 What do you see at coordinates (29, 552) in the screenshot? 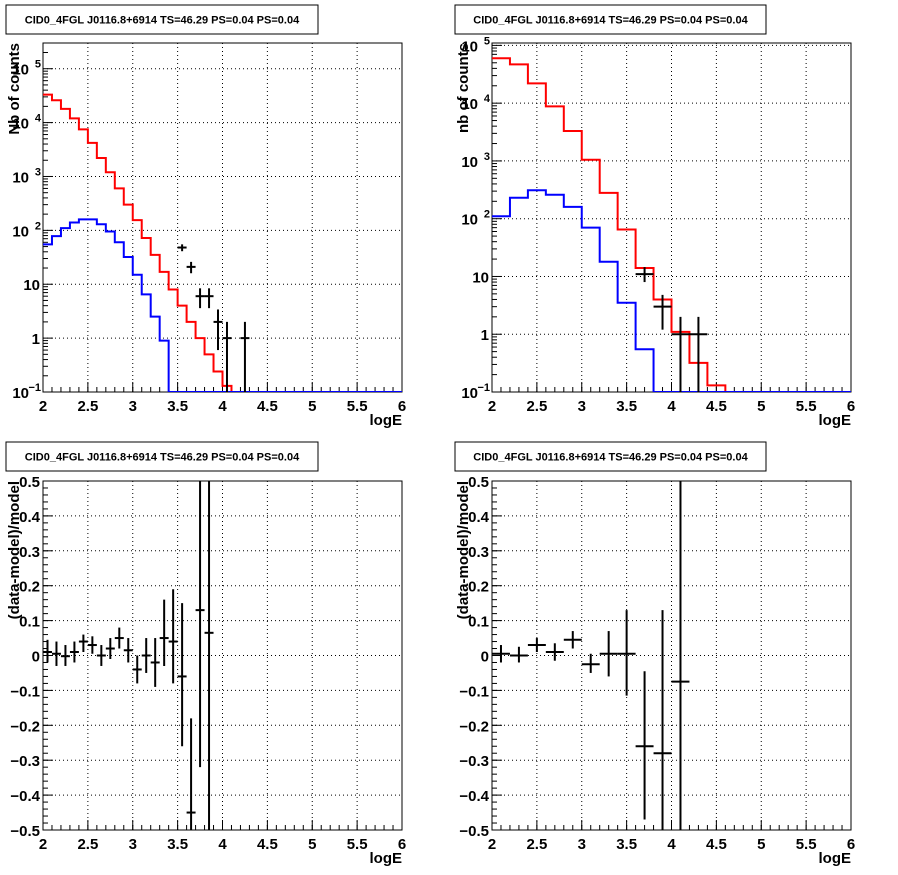
I see `y-tick-label: 0.3` at bounding box center [29, 552].